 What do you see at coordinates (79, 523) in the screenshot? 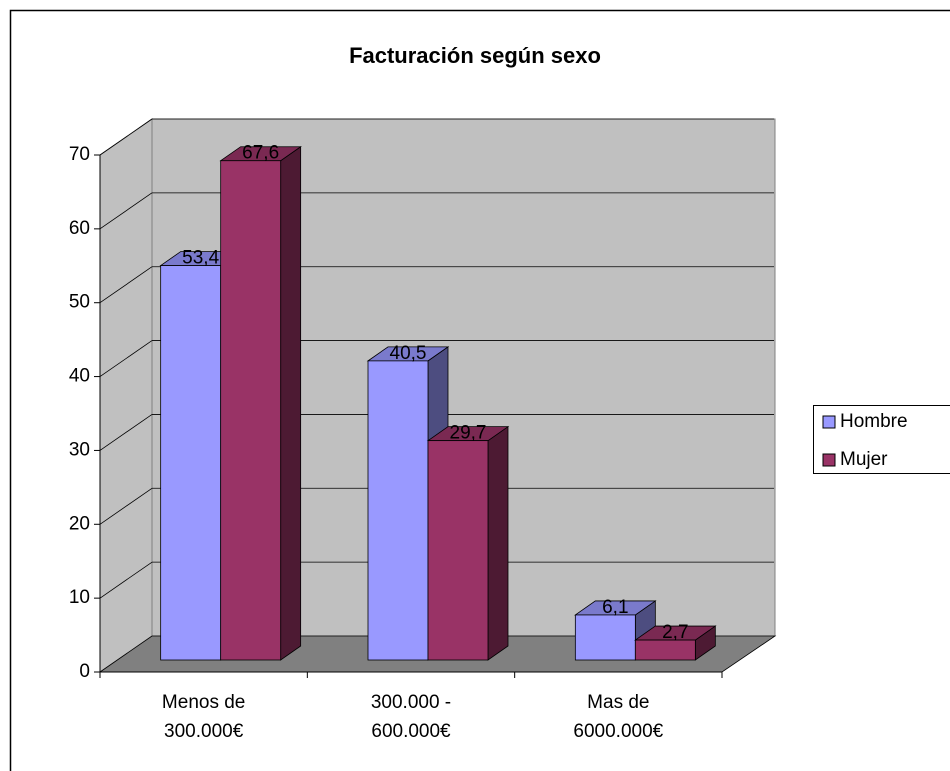
I see `y-tick-label: 20` at bounding box center [79, 523].